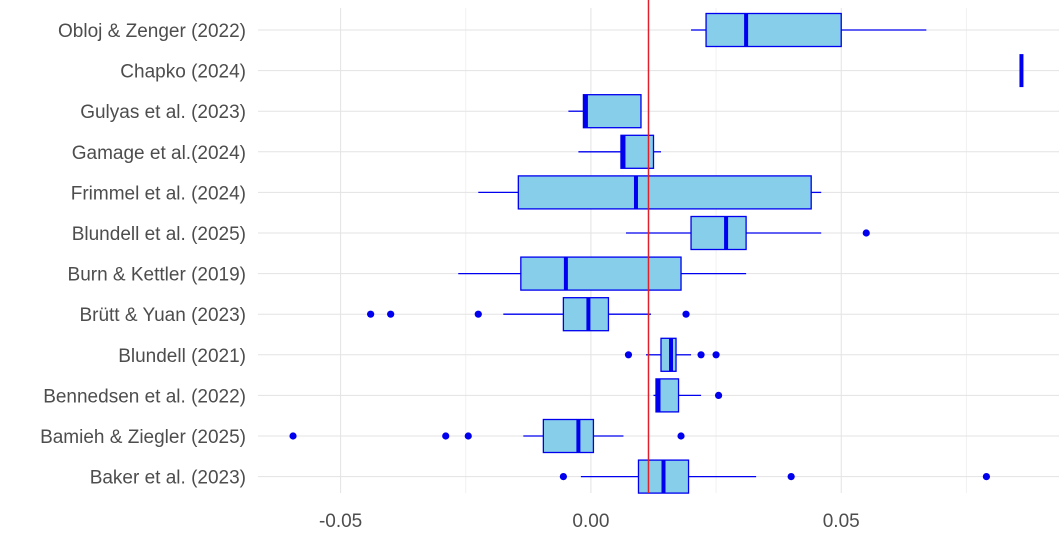 Image resolution: width=1059 pixels, height=537 pixels. What do you see at coordinates (775, 476) in the screenshot?
I see `box-baker-et-al-2023` at bounding box center [775, 476].